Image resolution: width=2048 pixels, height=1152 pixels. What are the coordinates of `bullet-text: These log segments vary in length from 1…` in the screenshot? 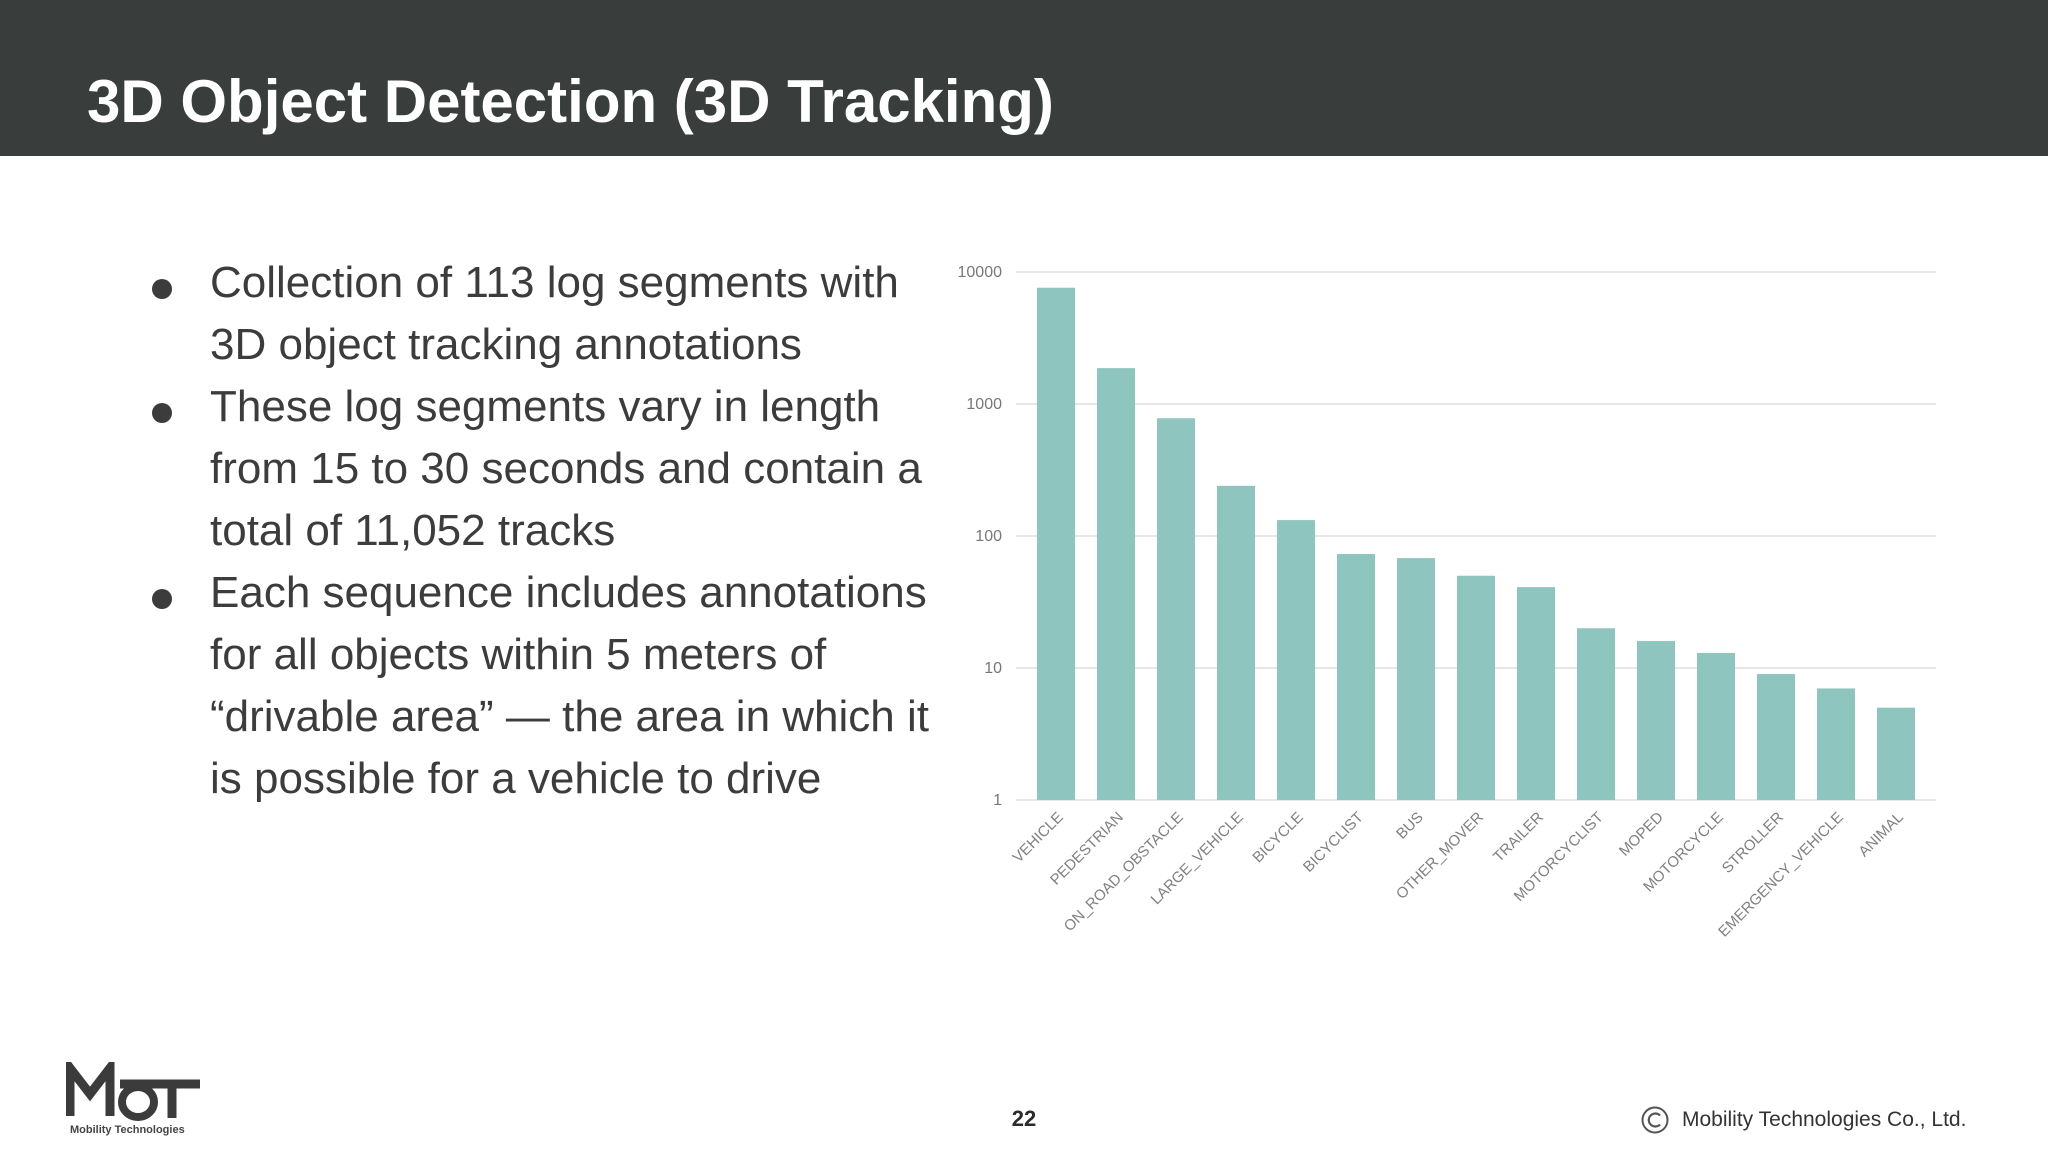 It's located at (566, 468).